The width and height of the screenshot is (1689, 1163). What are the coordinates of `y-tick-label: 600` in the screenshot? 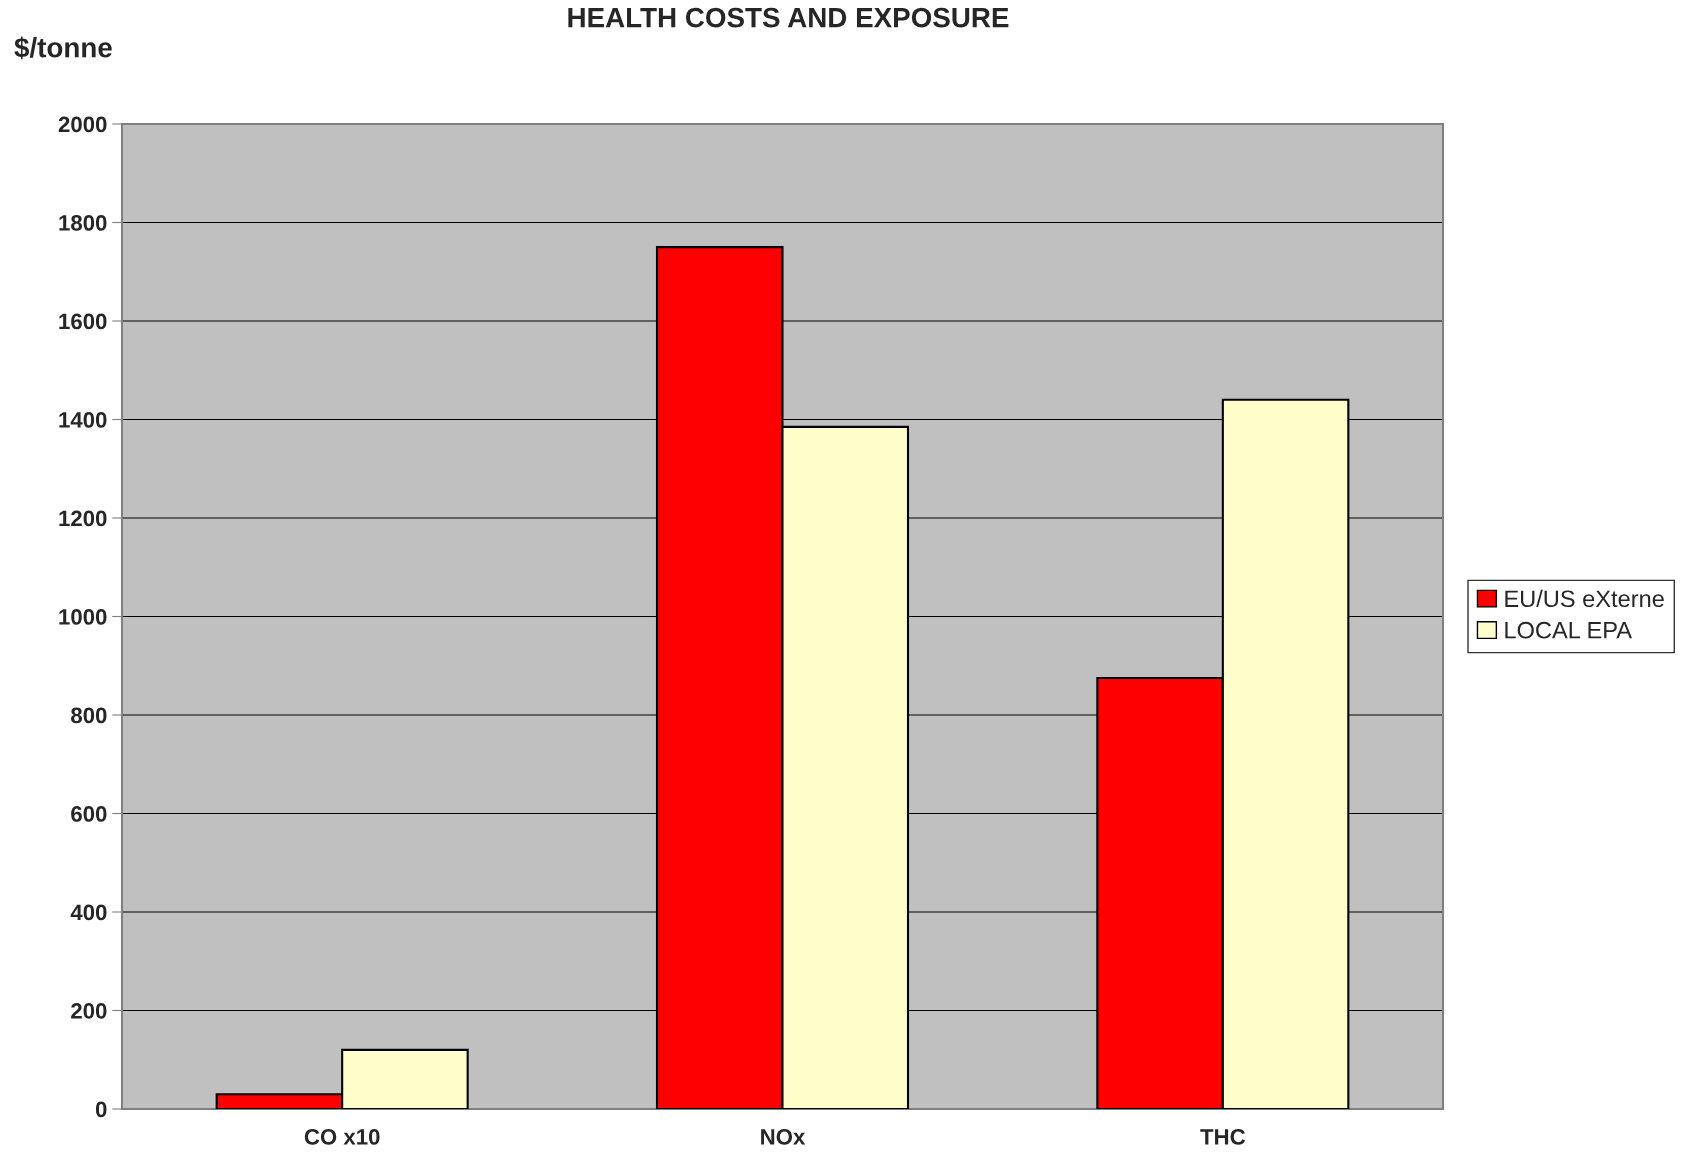 It's located at (89, 814).